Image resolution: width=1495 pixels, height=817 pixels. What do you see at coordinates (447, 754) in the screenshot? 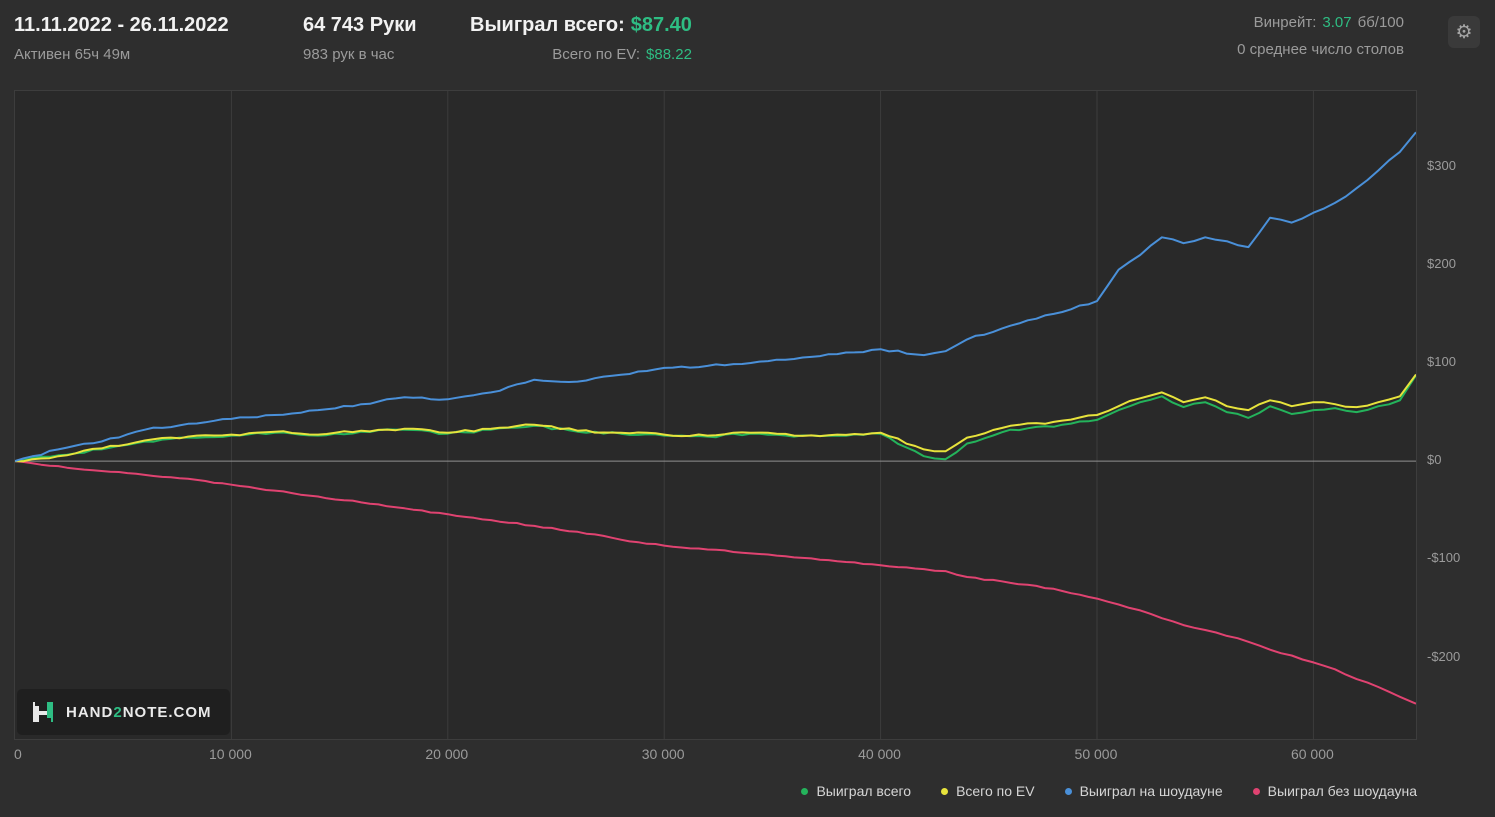
I see `x-axis-tick-label: 20 000` at bounding box center [447, 754].